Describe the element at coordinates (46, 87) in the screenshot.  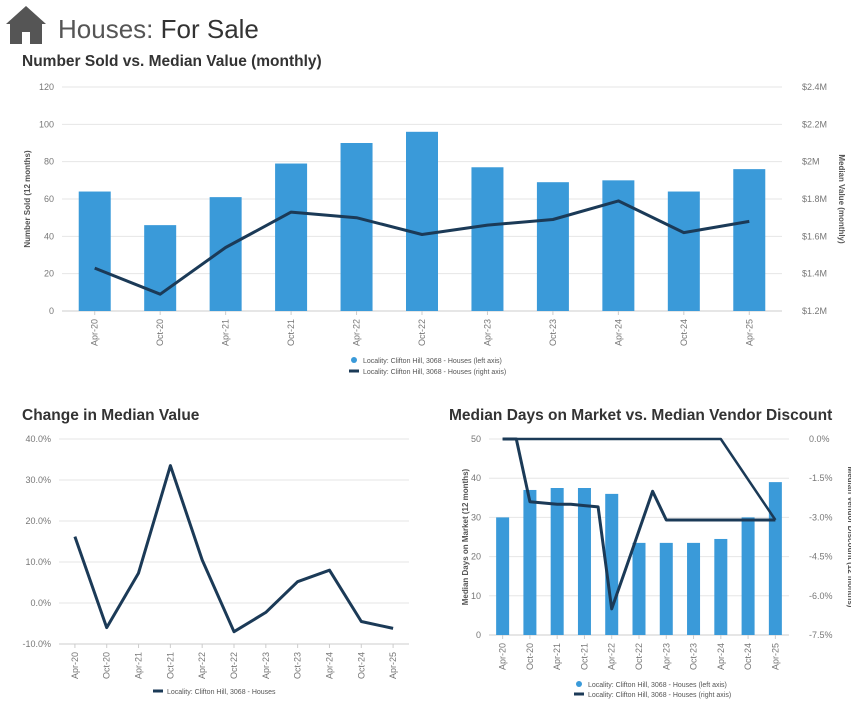
I see `c1-y-tick-label: 120` at that location.